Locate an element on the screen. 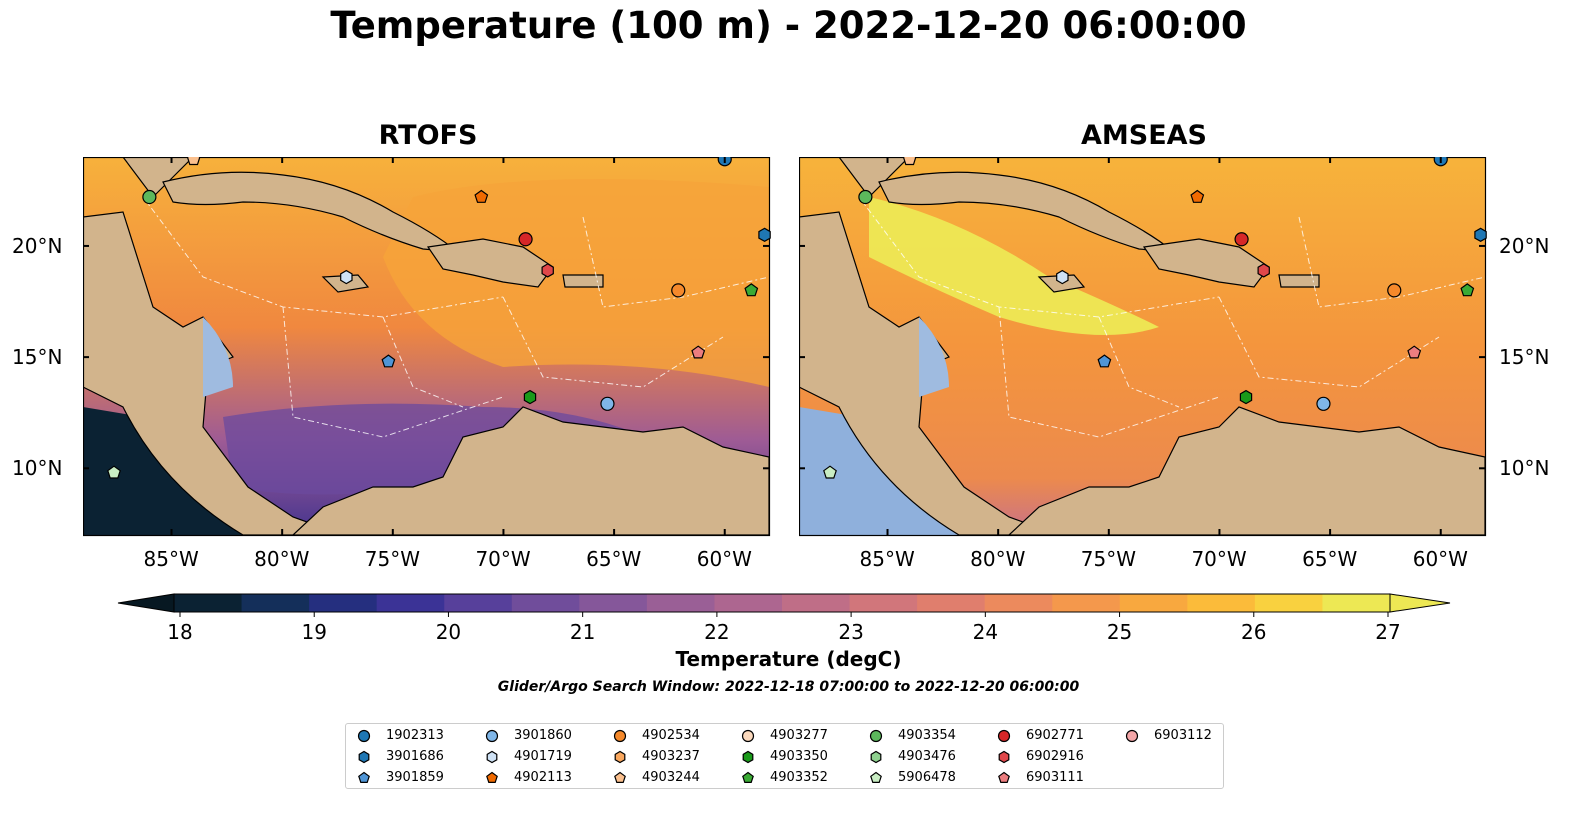  colorbar-extend-low is located at coordinates (146, 603).